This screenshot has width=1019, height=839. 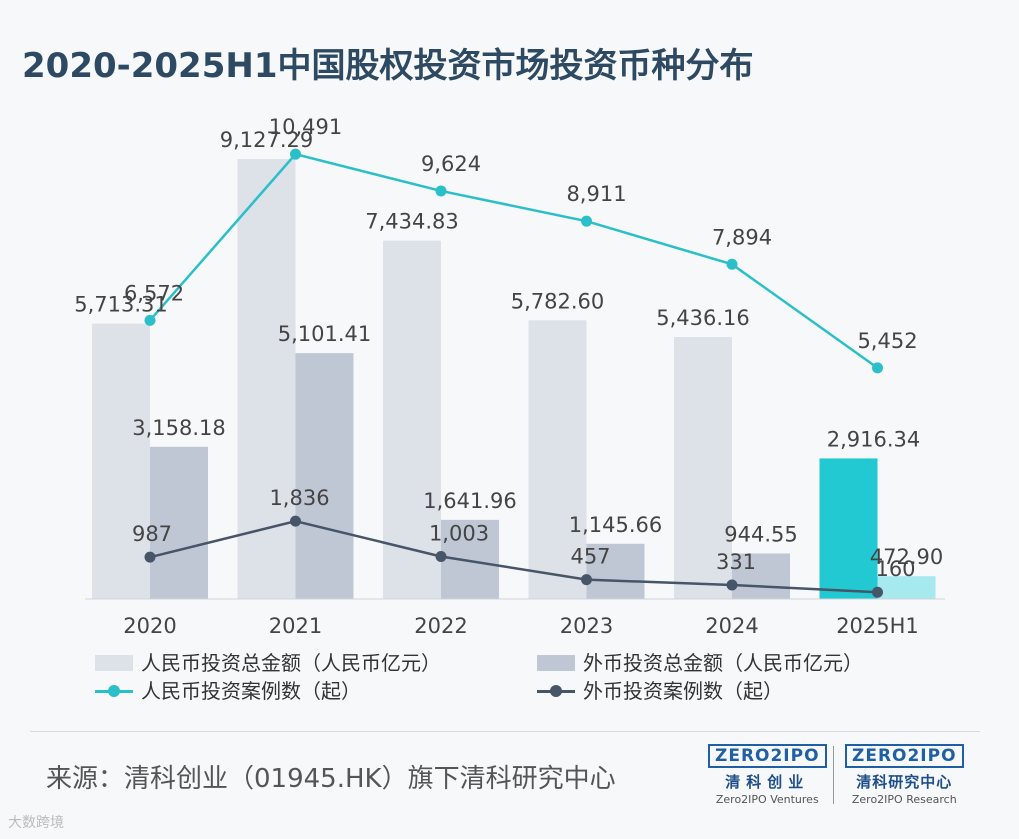 What do you see at coordinates (266, 379) in the screenshot?
I see `bar-rmb-amount-2021` at bounding box center [266, 379].